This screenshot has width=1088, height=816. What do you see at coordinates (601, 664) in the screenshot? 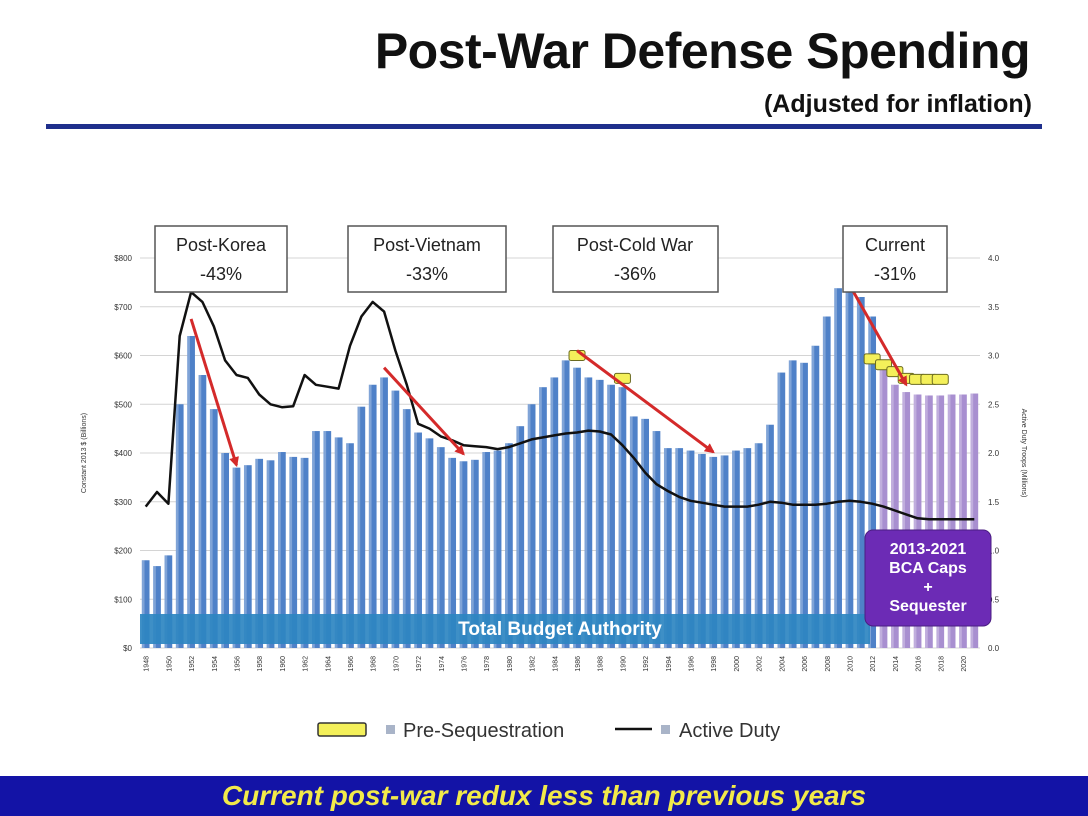
I see `x-tick-label: 1988` at bounding box center [601, 664].